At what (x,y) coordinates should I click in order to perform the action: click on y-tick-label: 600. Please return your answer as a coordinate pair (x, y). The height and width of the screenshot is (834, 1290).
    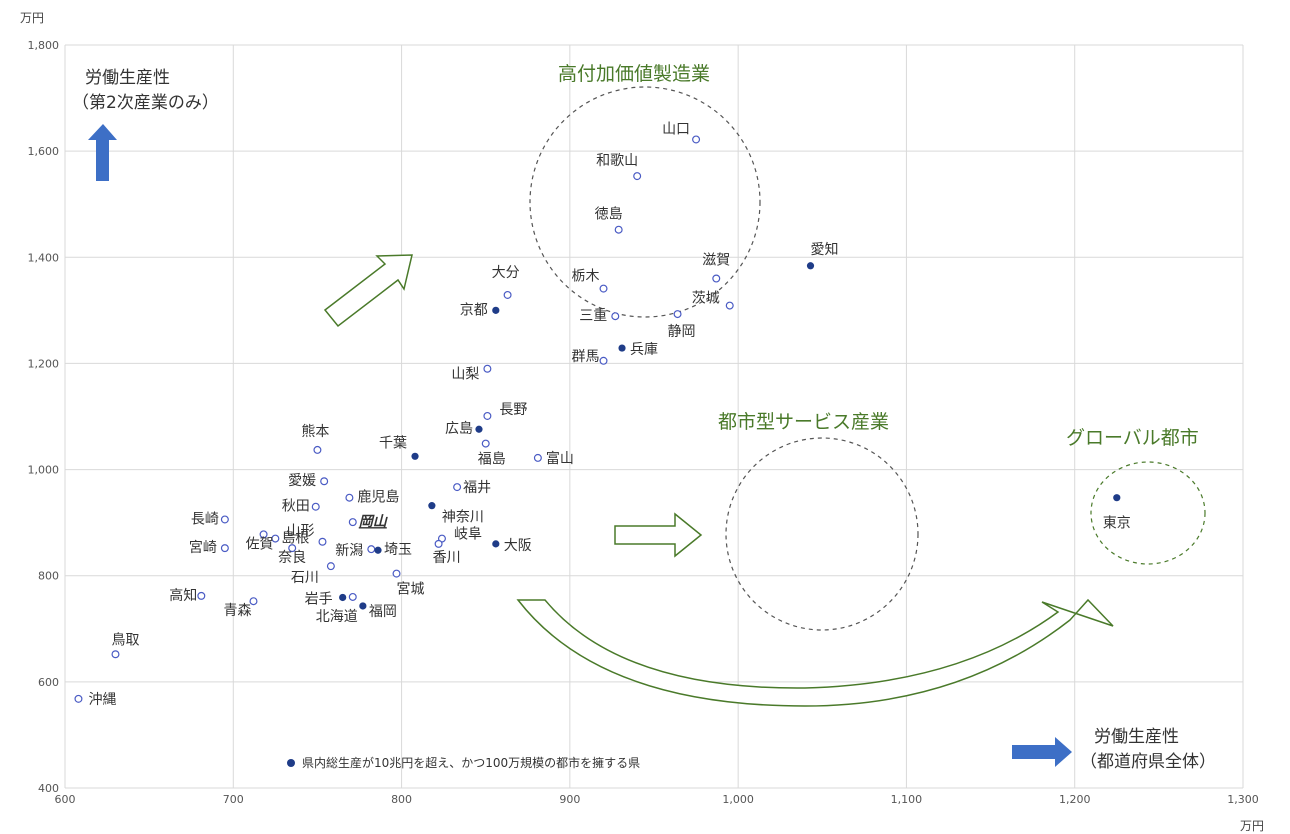
    Looking at the image, I should click on (48, 682).